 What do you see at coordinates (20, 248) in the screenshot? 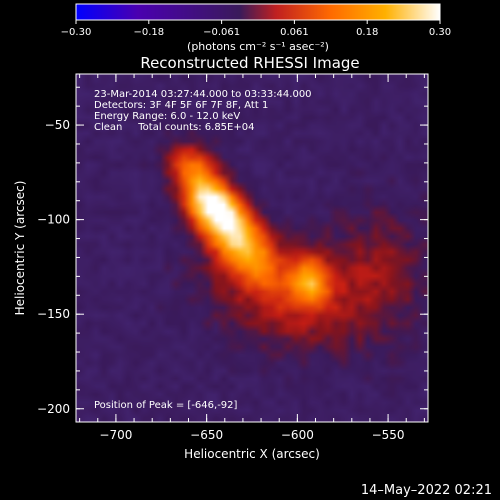
I see `y-axis-label: Heliocentric Y (arcsec)` at bounding box center [20, 248].